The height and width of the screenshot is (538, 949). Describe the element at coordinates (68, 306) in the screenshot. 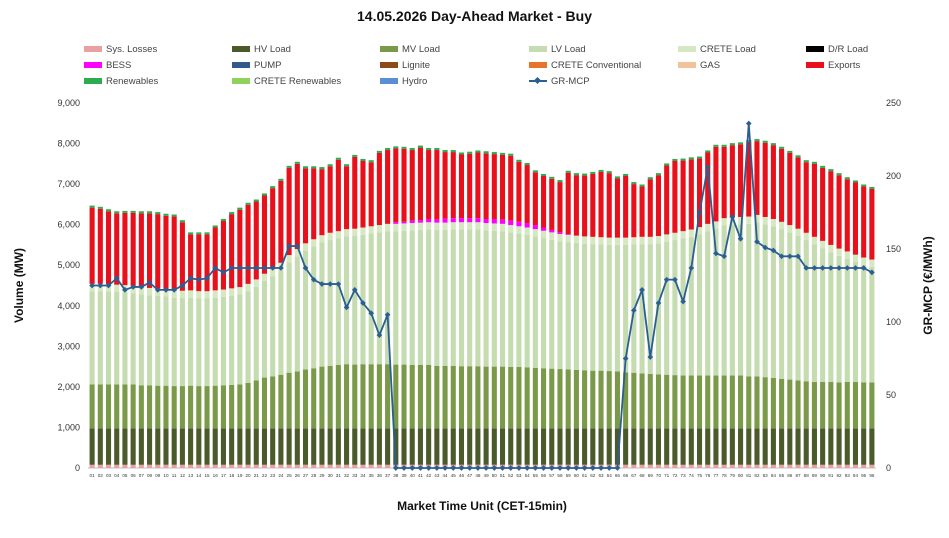

I see `y-tick-label: 4,000` at that location.